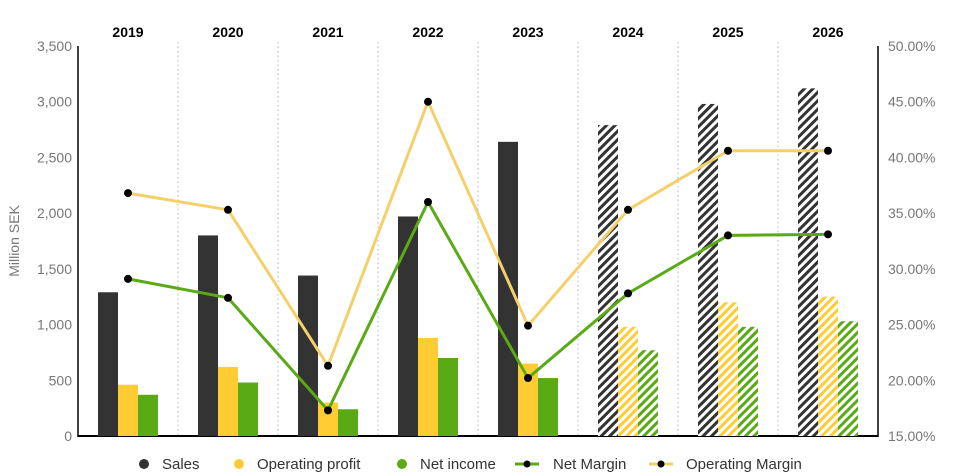  I want to click on x-category-label: 2022, so click(427, 32).